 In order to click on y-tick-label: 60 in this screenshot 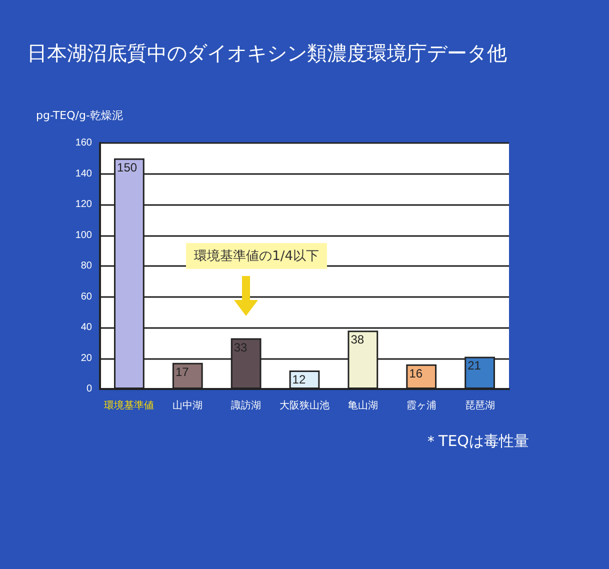, I will do `click(86, 296)`.